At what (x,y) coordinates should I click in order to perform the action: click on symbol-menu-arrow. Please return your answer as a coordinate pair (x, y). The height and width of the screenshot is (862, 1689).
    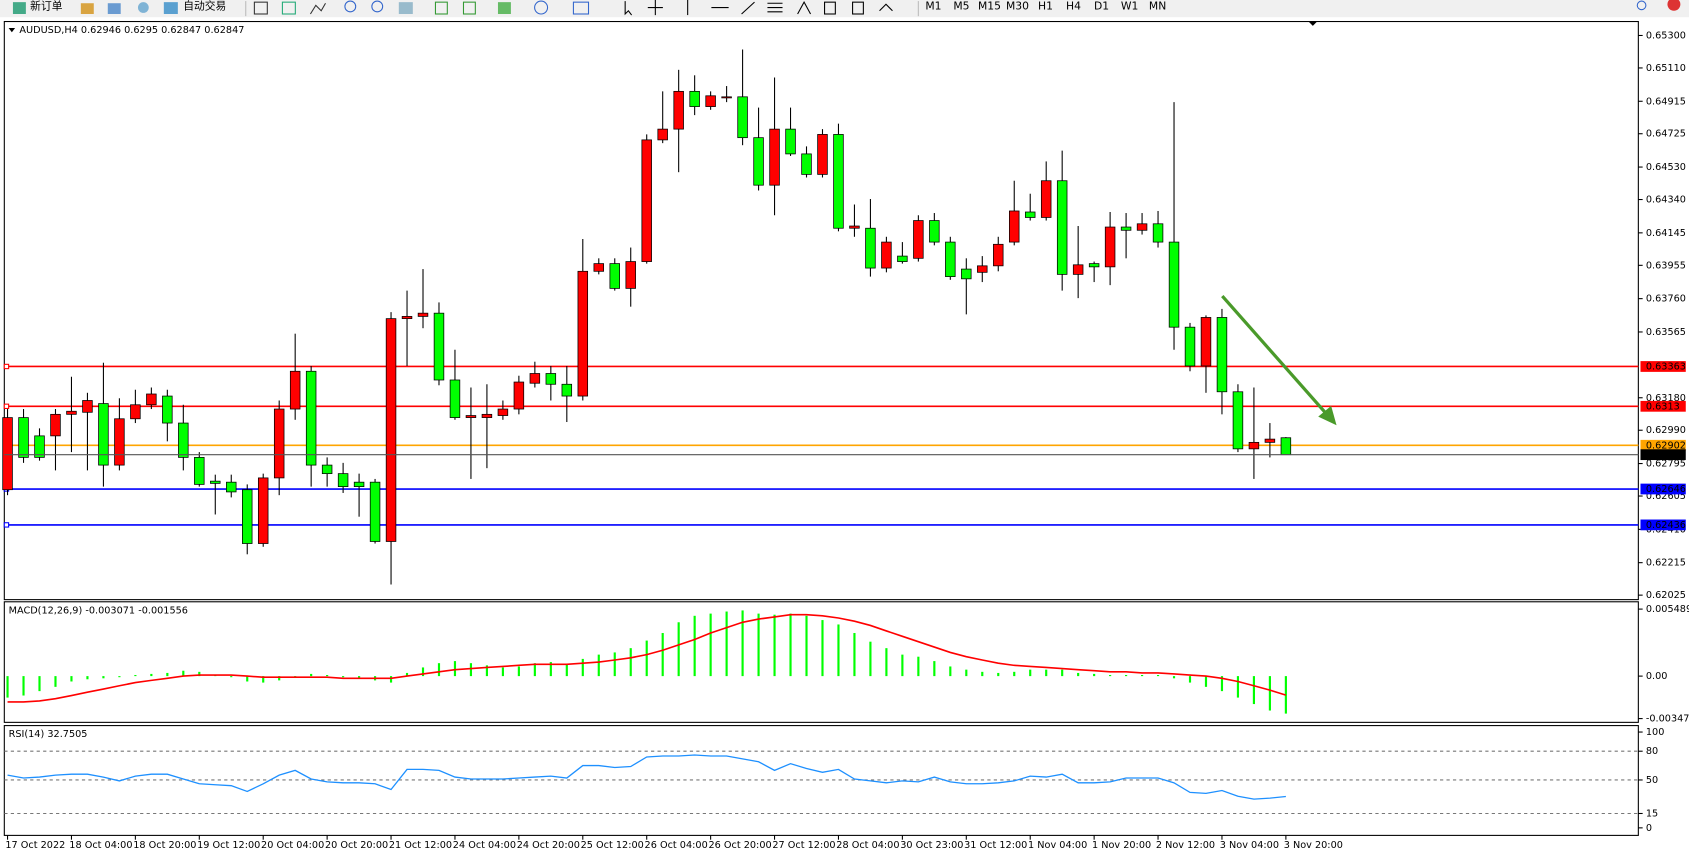
    Looking at the image, I should click on (12, 30).